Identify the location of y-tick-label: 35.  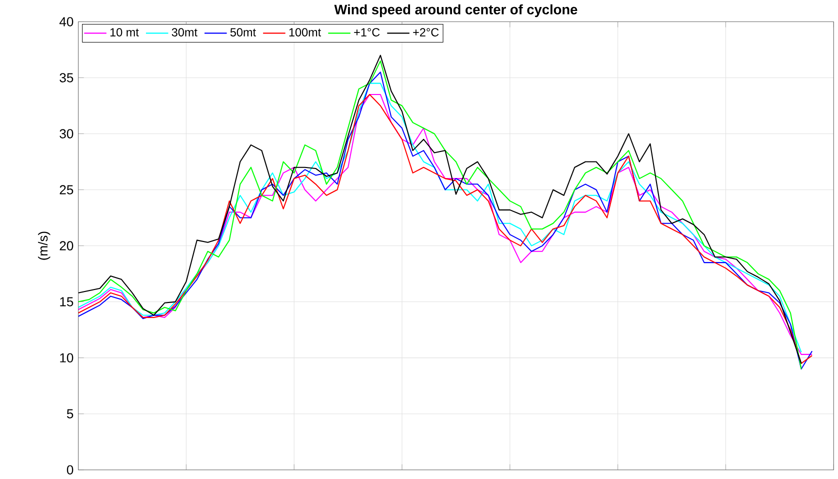
(67, 77).